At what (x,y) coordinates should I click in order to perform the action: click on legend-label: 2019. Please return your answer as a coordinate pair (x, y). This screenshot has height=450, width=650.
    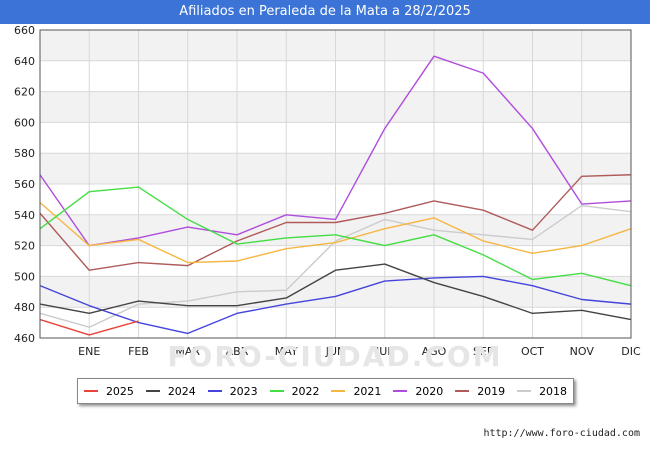
    Looking at the image, I should click on (491, 391).